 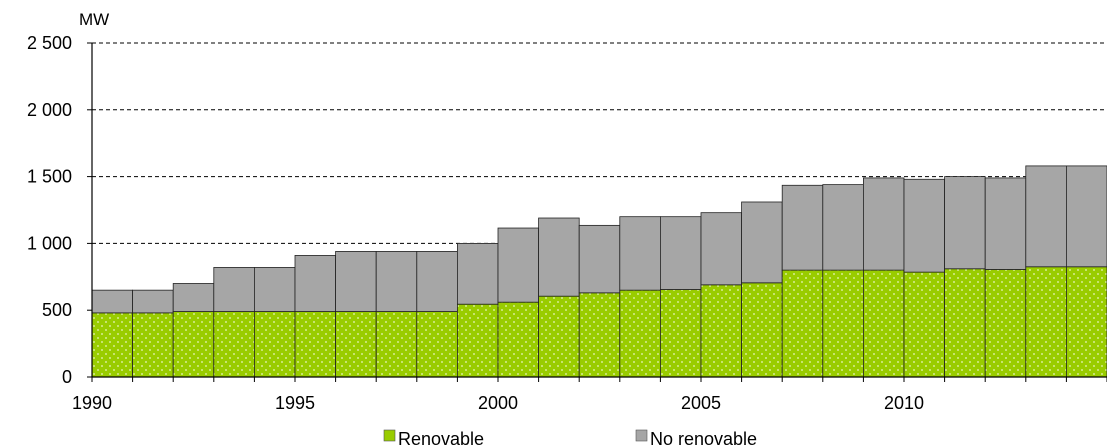 I want to click on bar-no-renovable-2000, so click(x=518, y=265).